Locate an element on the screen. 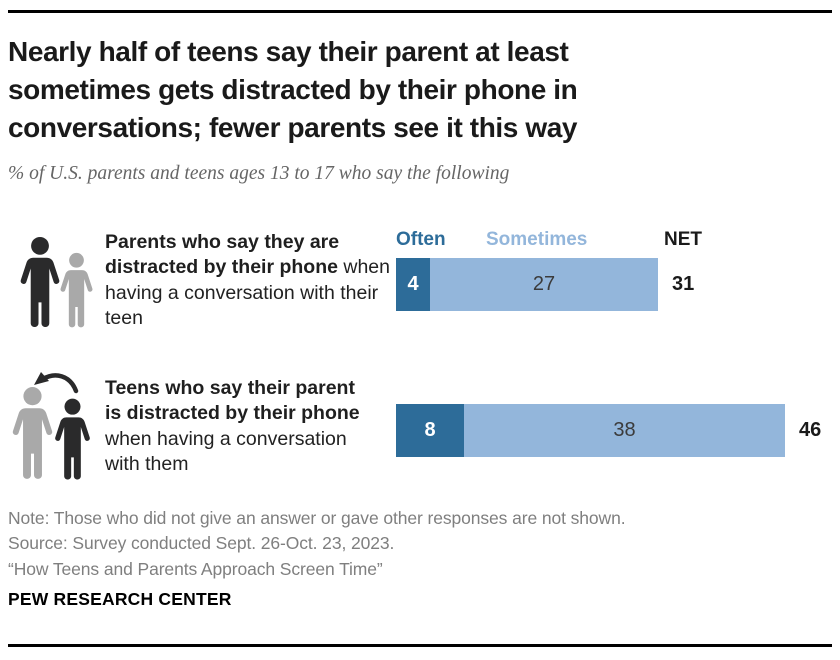  pew-research-center-wordmark: PEW RESEARCH CENTER is located at coordinates (120, 599).